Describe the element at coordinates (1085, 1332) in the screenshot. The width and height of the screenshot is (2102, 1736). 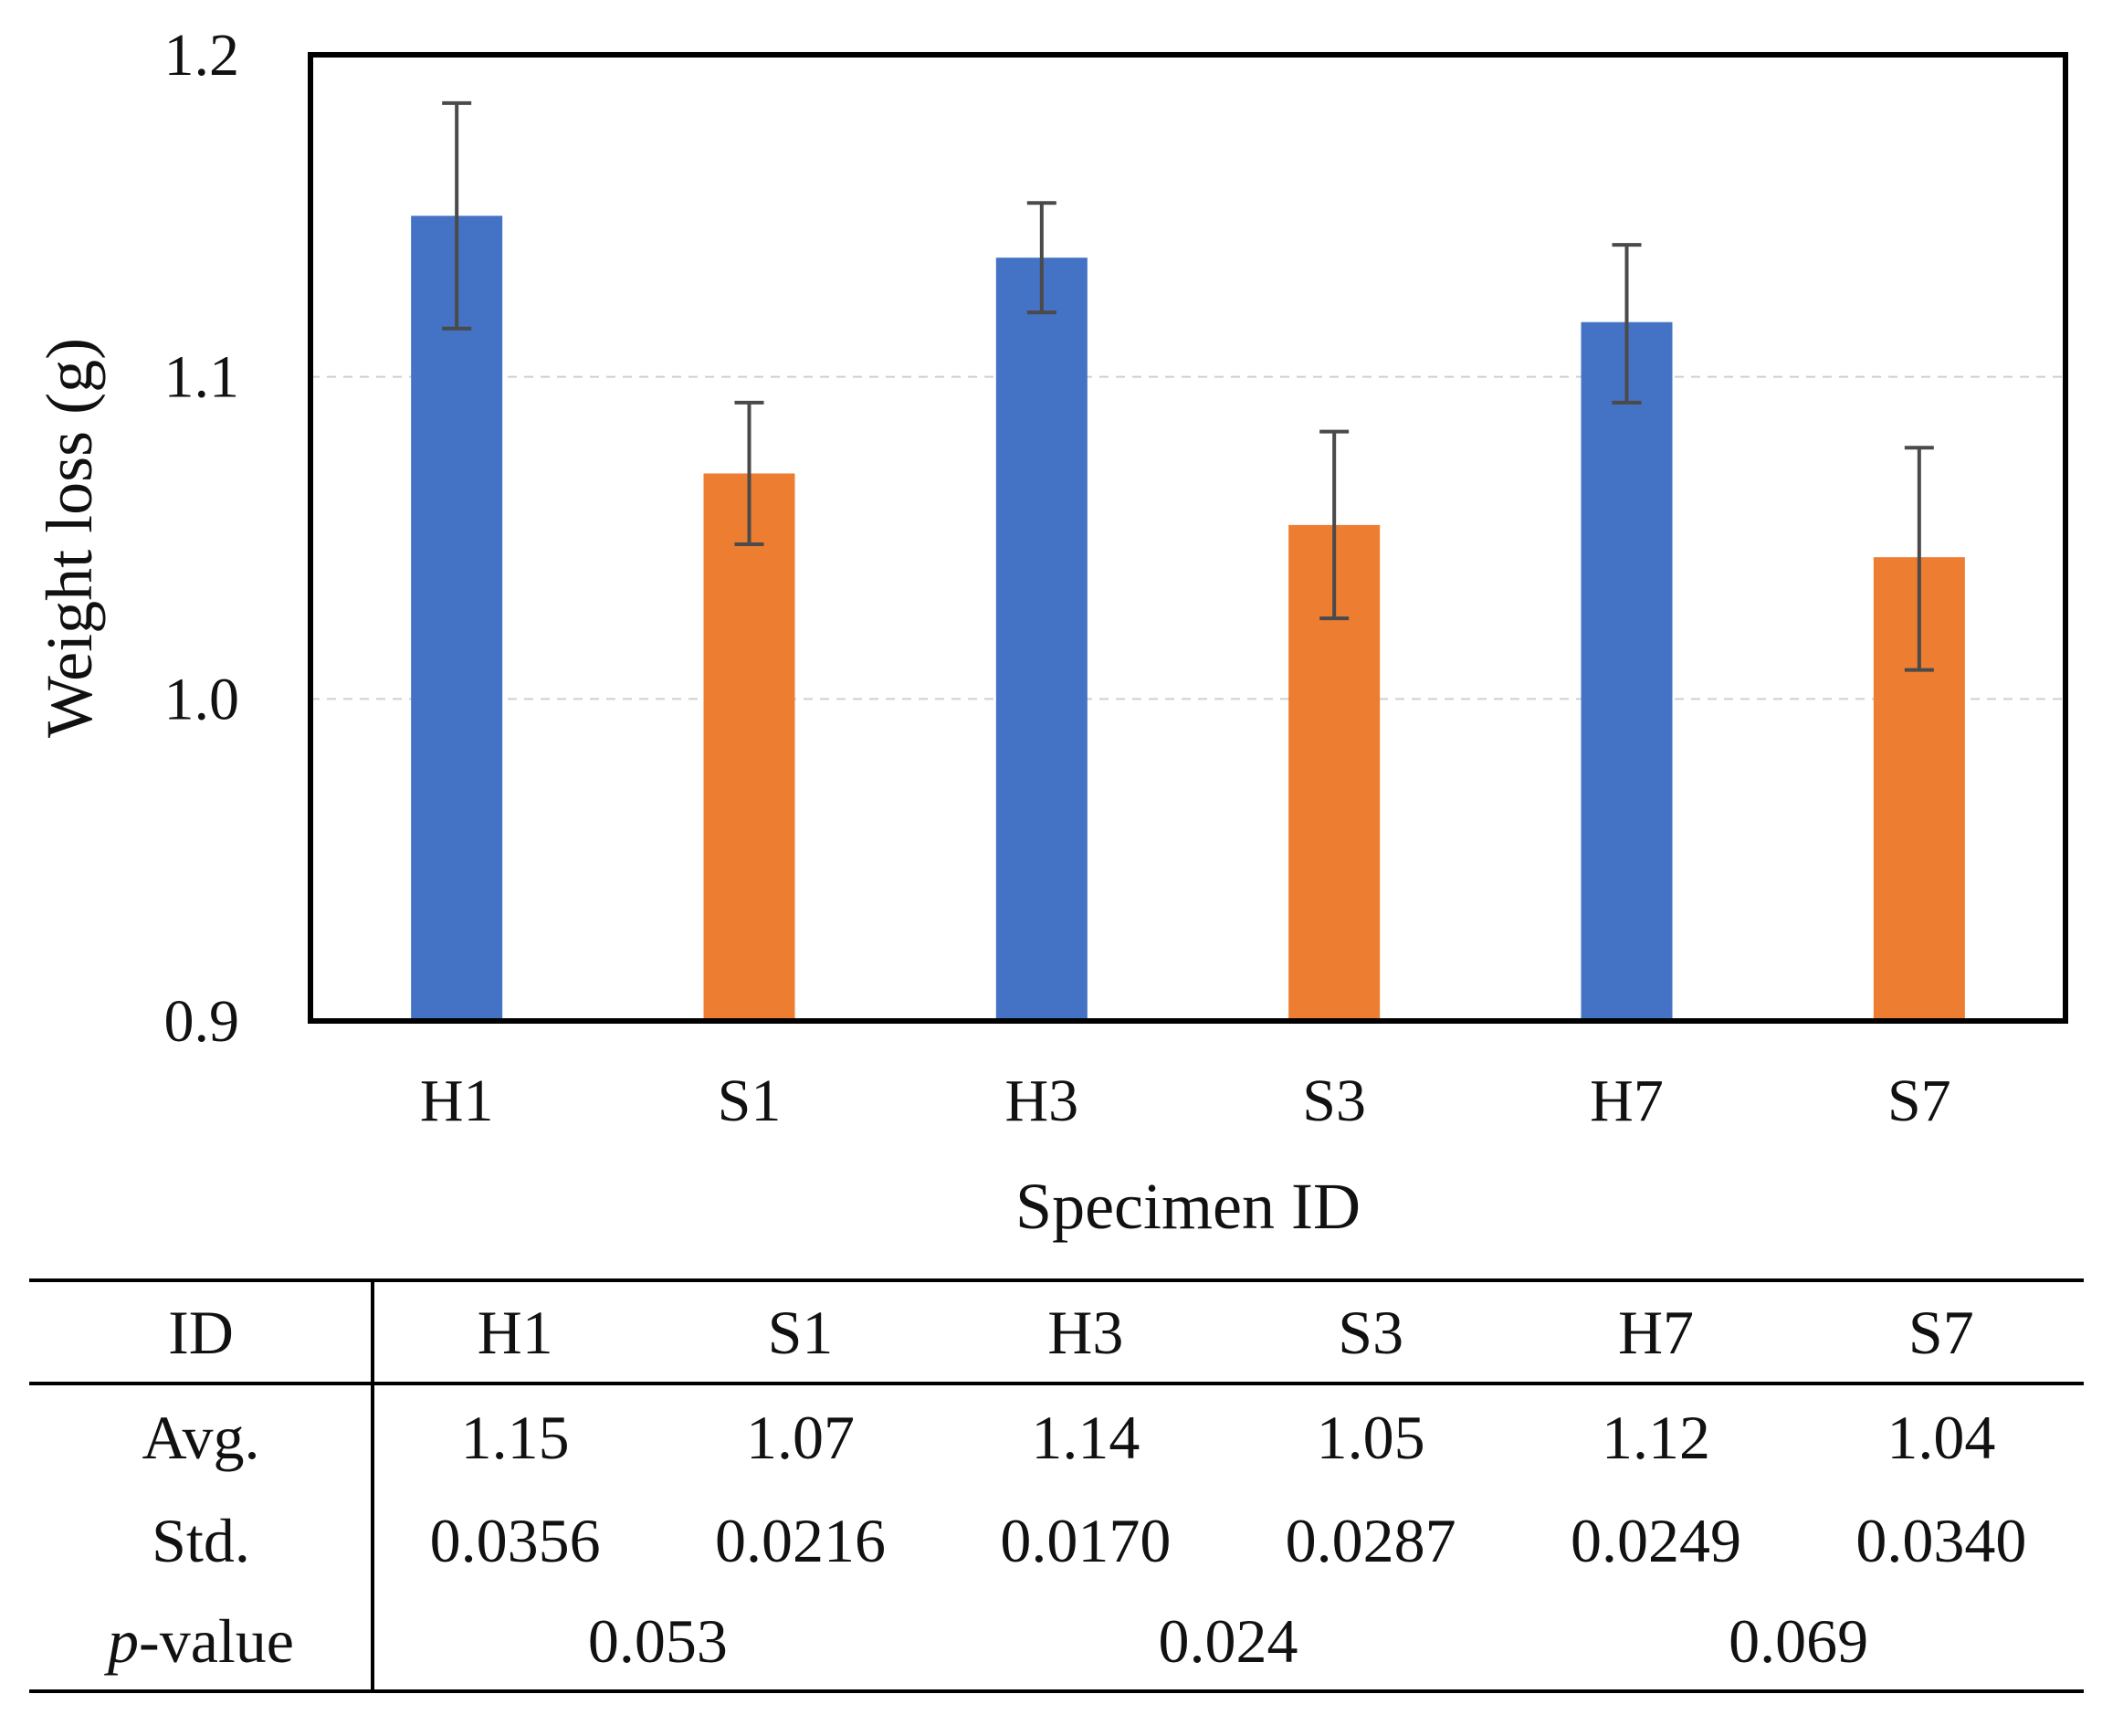
I see `table-header-cell: H3` at that location.